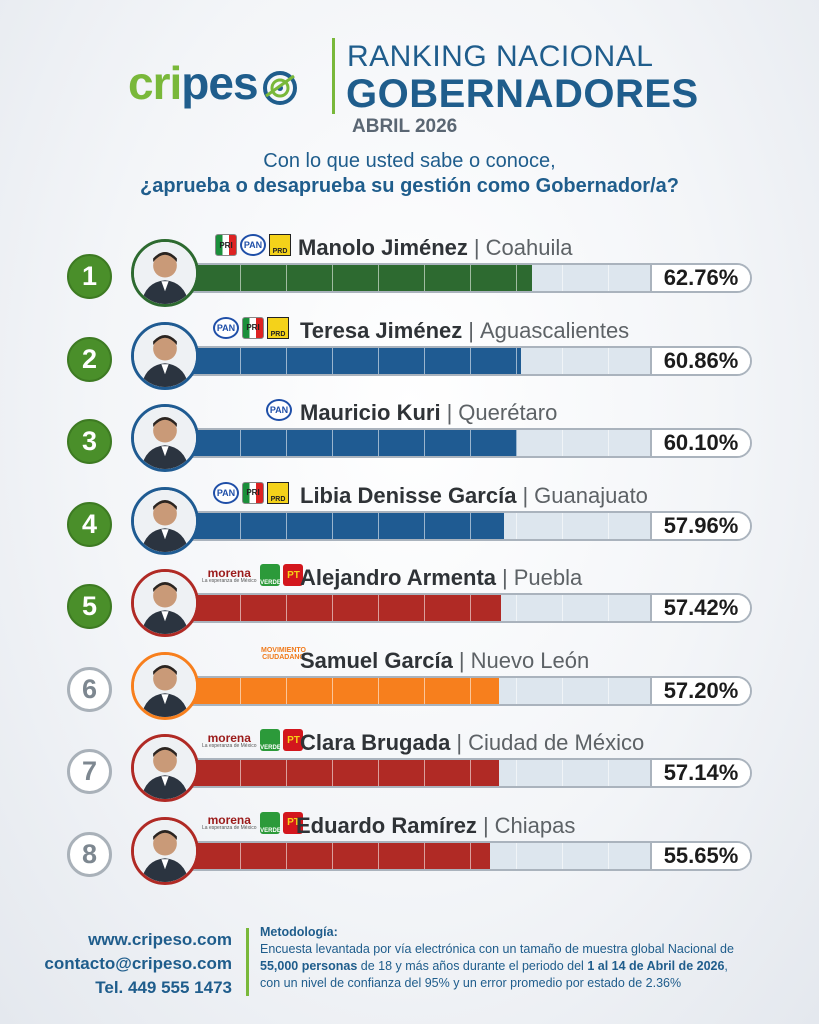 The width and height of the screenshot is (819, 1024). What do you see at coordinates (89, 359) in the screenshot?
I see `rank-badge: 2` at bounding box center [89, 359].